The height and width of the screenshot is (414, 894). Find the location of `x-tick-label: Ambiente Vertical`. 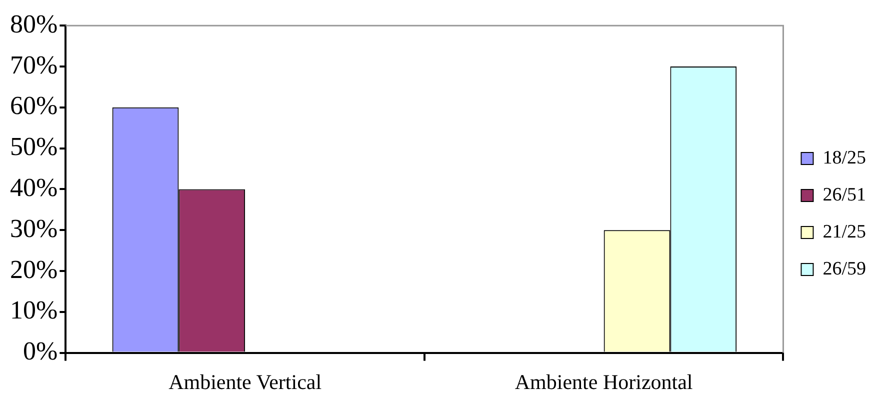

x-tick-label: Ambiente Vertical is located at coordinates (245, 382).